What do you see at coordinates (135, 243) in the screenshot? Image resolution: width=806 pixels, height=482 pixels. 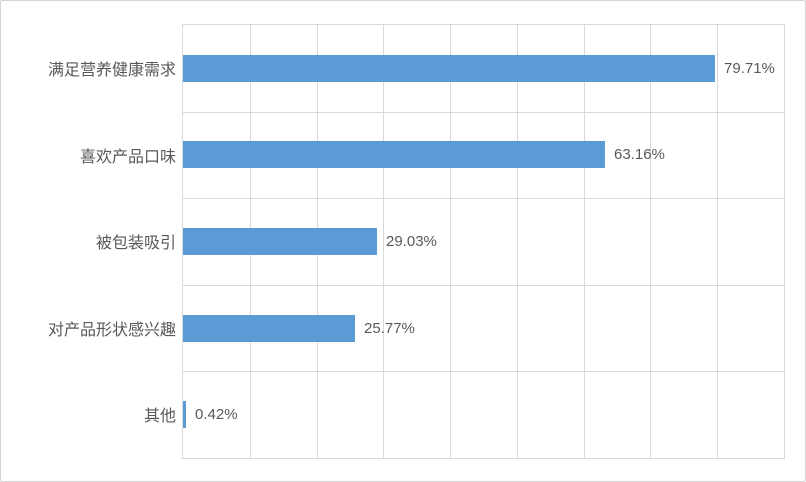 I see `category-label: 被包装吸引` at bounding box center [135, 243].